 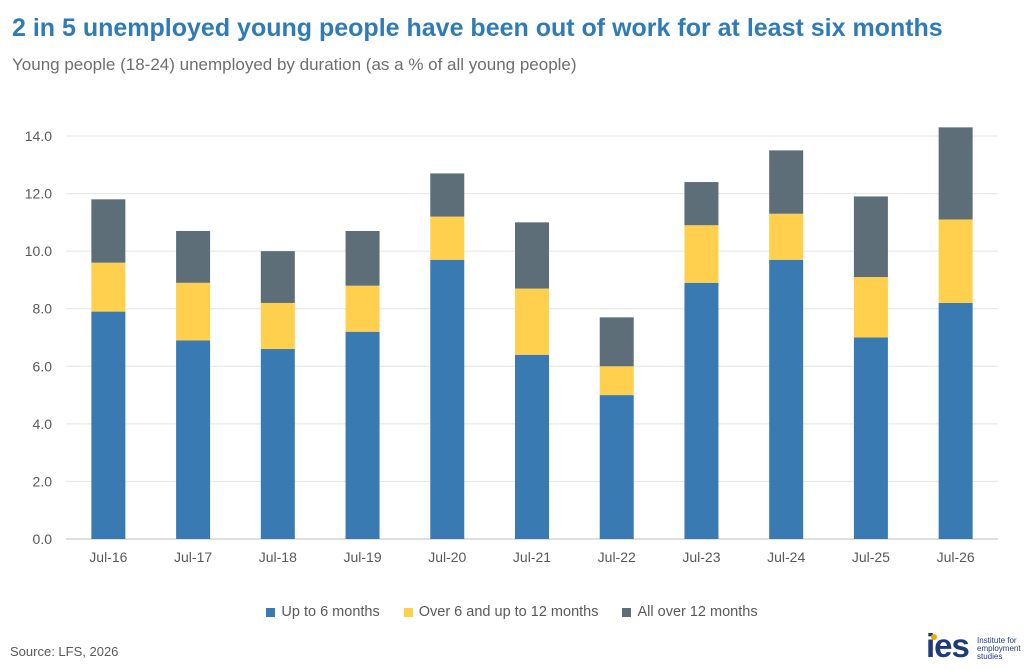 What do you see at coordinates (38, 136) in the screenshot?
I see `y-tick-label: 14.0` at bounding box center [38, 136].